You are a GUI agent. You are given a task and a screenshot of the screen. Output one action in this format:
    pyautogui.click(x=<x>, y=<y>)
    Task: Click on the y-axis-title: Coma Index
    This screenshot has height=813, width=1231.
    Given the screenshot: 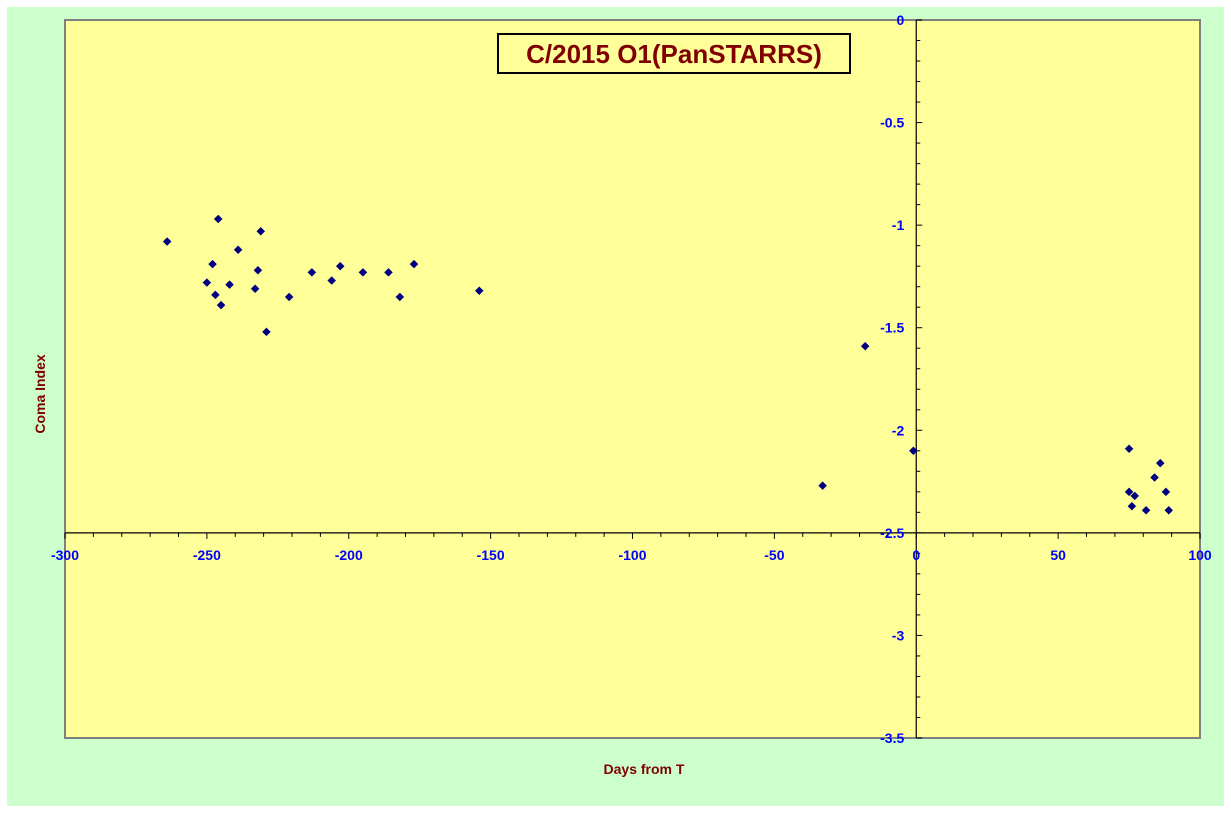 What is the action you would take?
    pyautogui.click(x=40, y=394)
    